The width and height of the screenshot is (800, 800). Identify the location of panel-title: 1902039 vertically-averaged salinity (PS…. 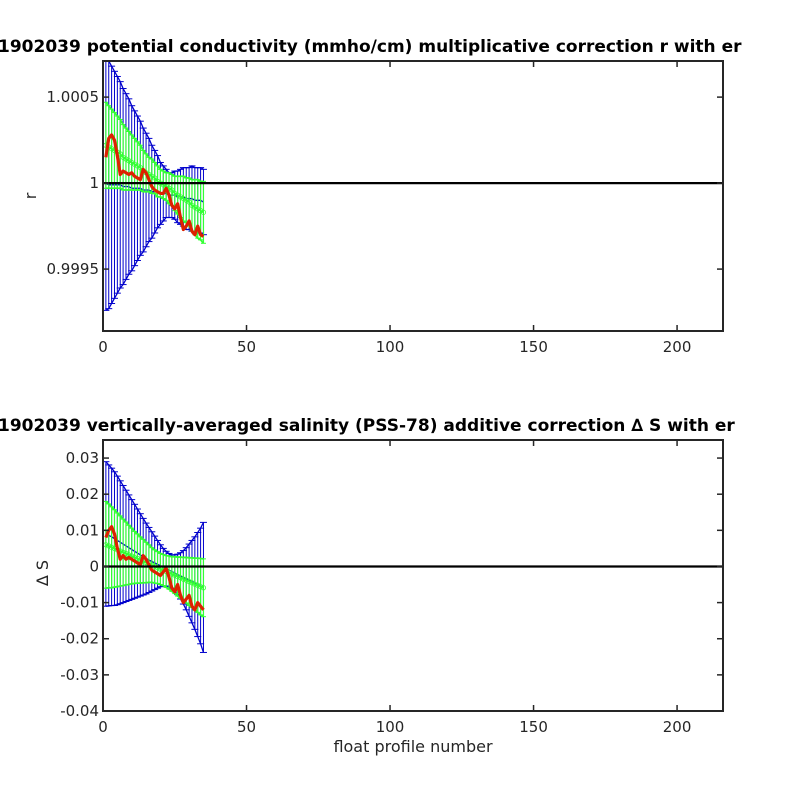
(367, 426).